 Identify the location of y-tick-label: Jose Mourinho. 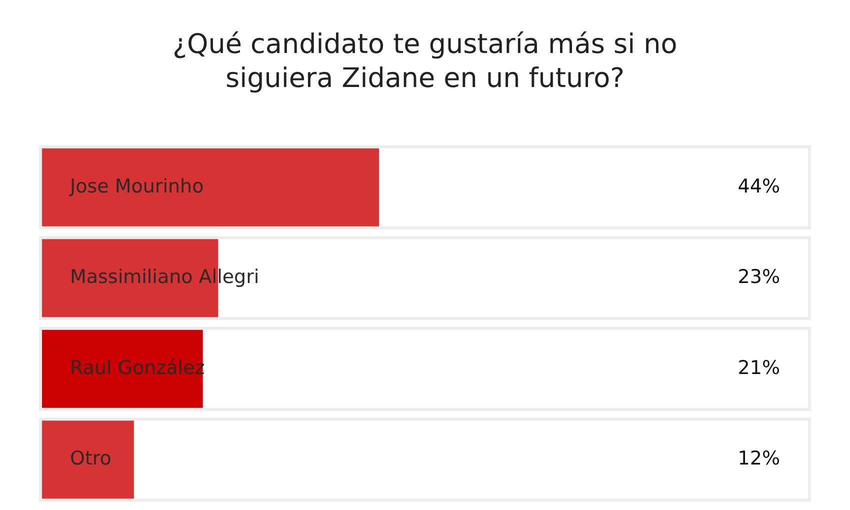
(136, 186).